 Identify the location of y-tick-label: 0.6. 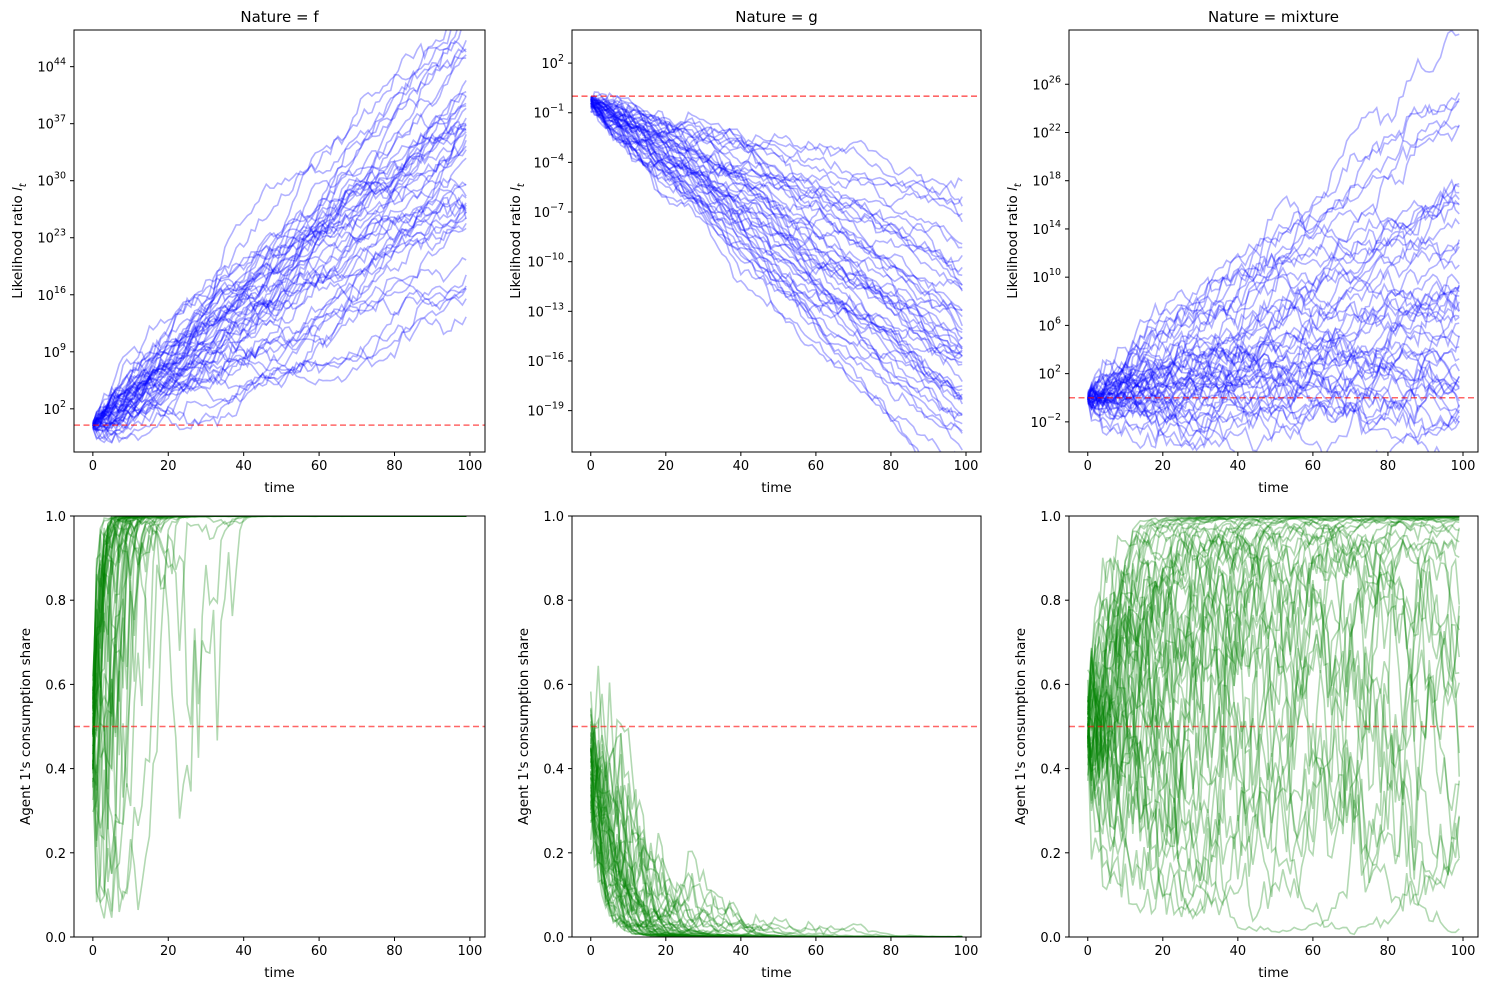
(553, 685).